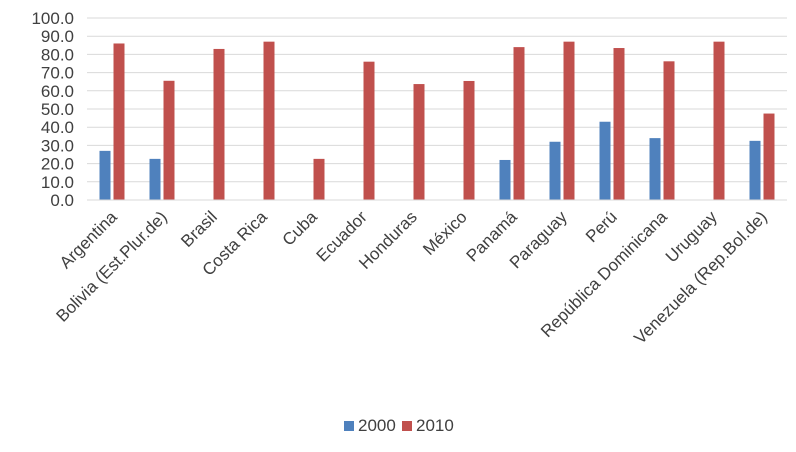  I want to click on y-tick-label: 80.0, so click(57, 54).